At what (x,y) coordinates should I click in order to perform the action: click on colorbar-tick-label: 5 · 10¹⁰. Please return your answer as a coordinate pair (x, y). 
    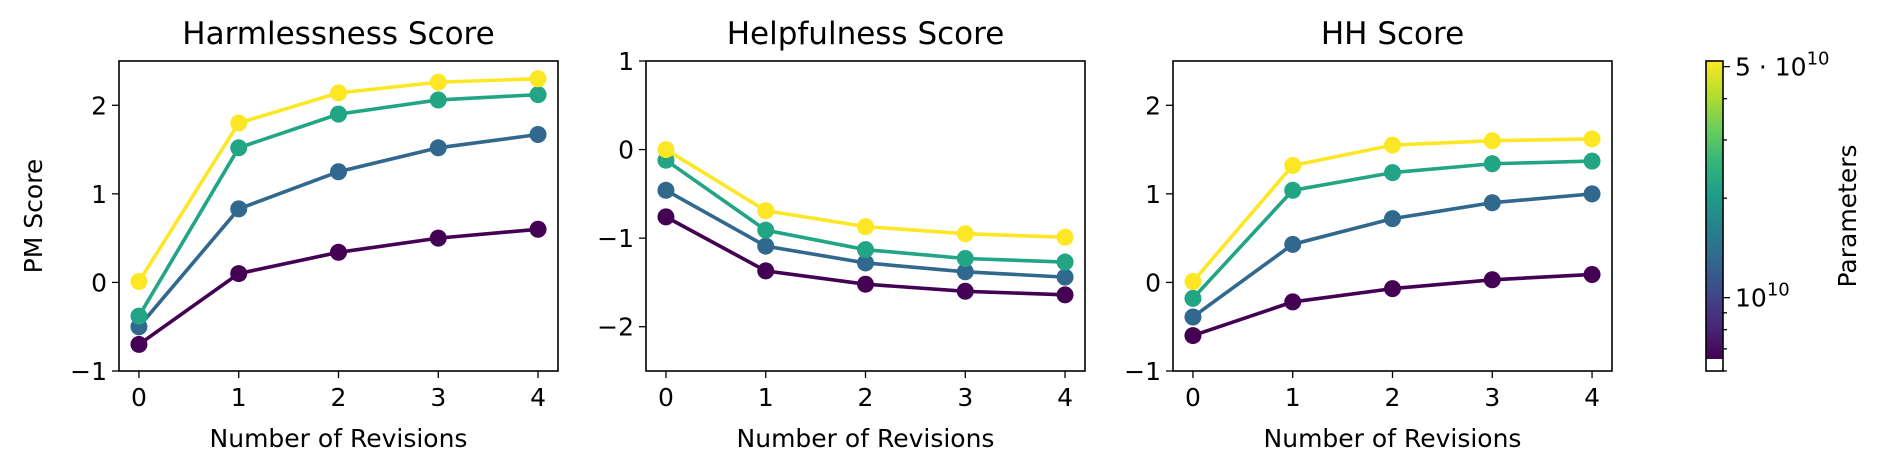
    Looking at the image, I should click on (1782, 65).